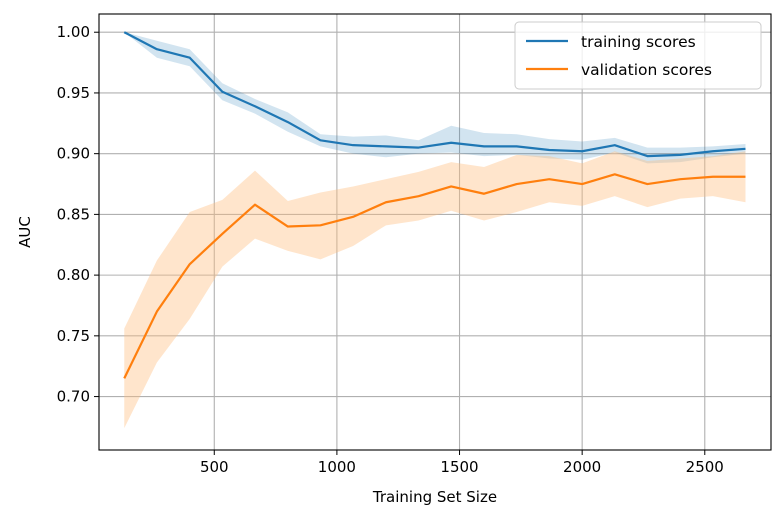 The width and height of the screenshot is (783, 523). Describe the element at coordinates (73, 336) in the screenshot. I see `y-tick-label: 0.75` at that location.